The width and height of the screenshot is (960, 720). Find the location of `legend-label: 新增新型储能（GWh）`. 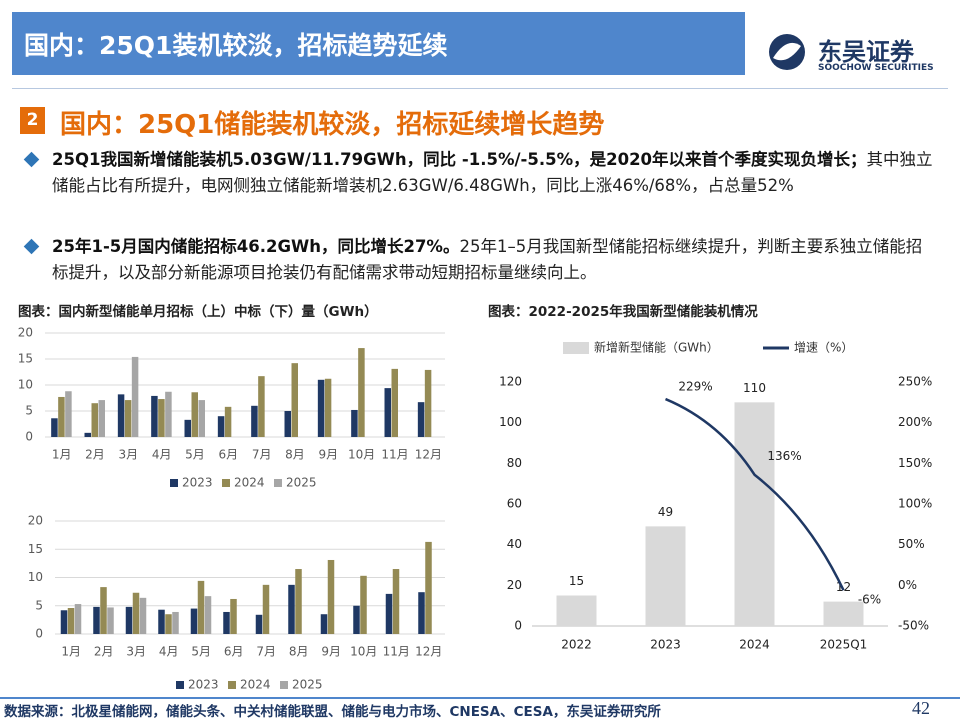

legend-label: 新增新型储能（GWh） is located at coordinates (656, 347).